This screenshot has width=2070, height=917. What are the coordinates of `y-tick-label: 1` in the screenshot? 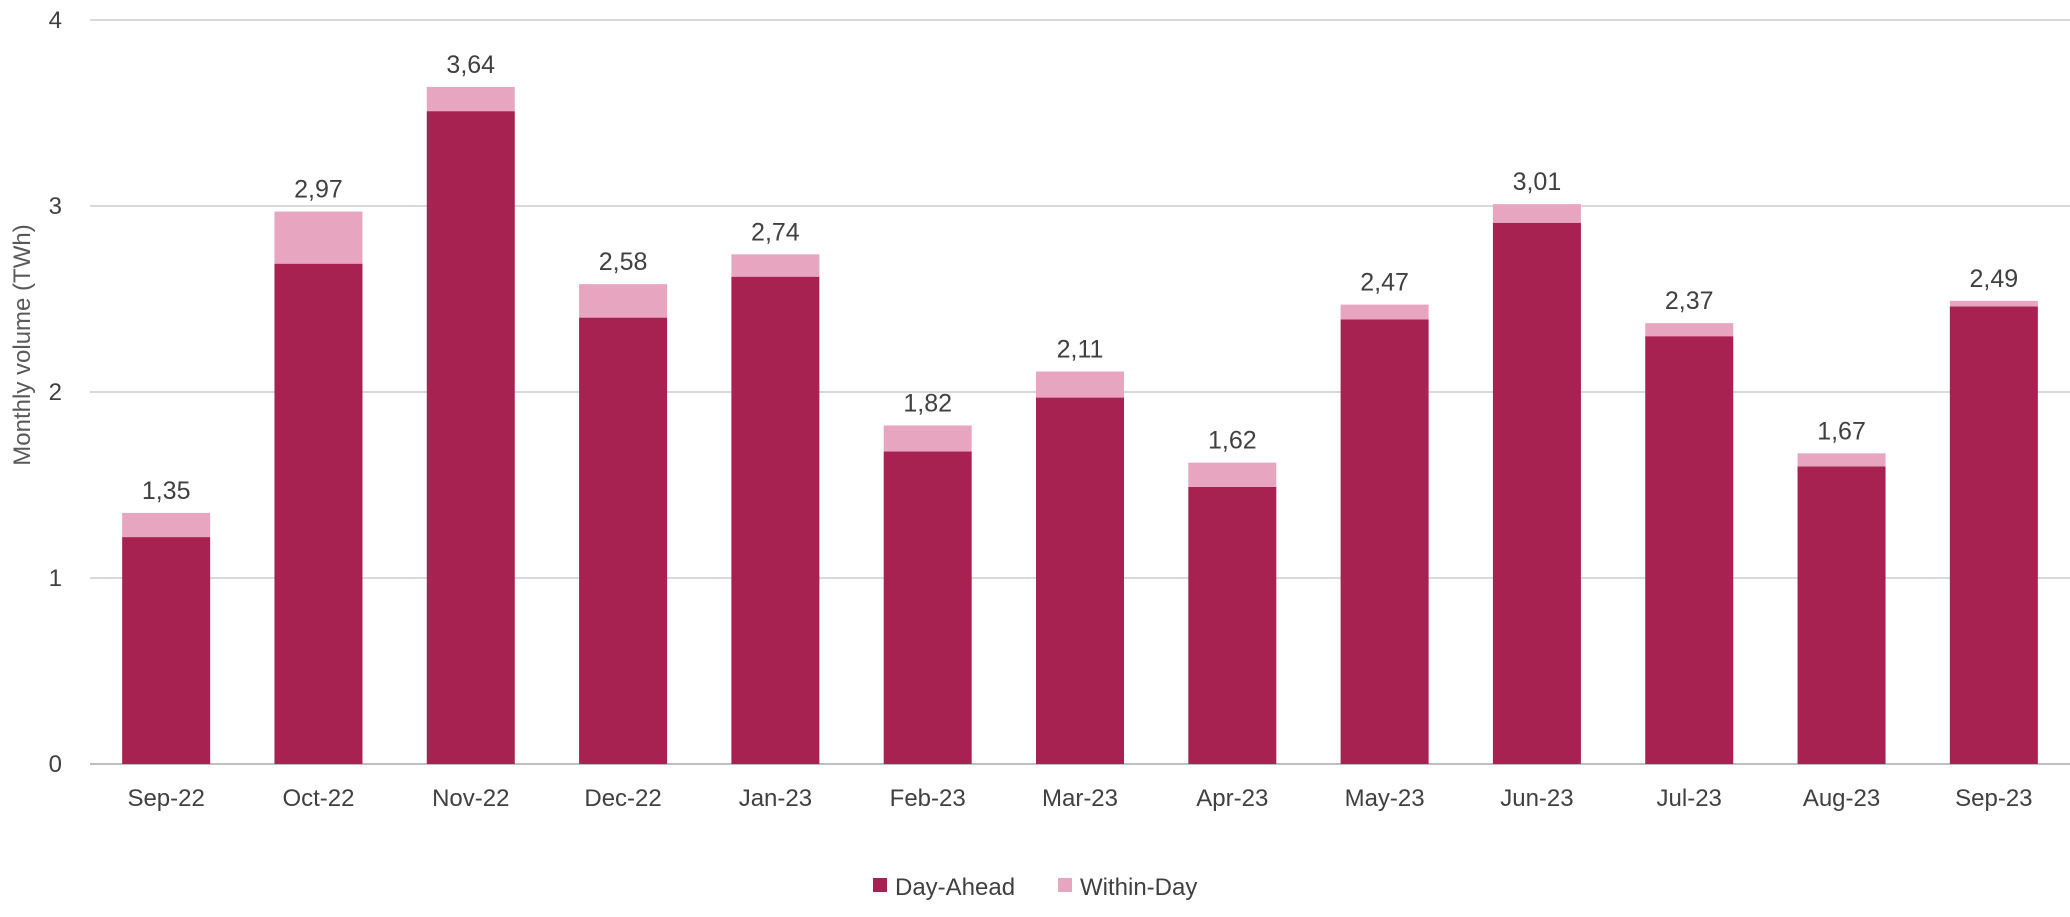 It's located at (55, 578).